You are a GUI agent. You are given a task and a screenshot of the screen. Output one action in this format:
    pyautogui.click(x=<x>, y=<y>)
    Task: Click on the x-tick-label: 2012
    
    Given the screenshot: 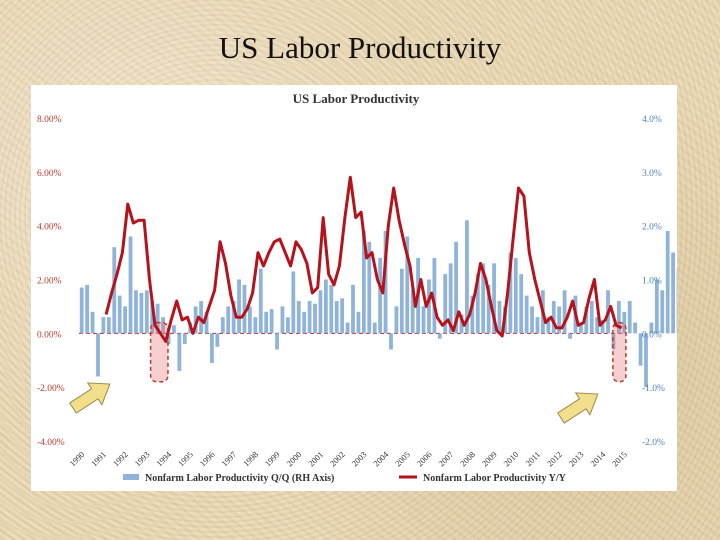 What is the action you would take?
    pyautogui.click(x=554, y=458)
    